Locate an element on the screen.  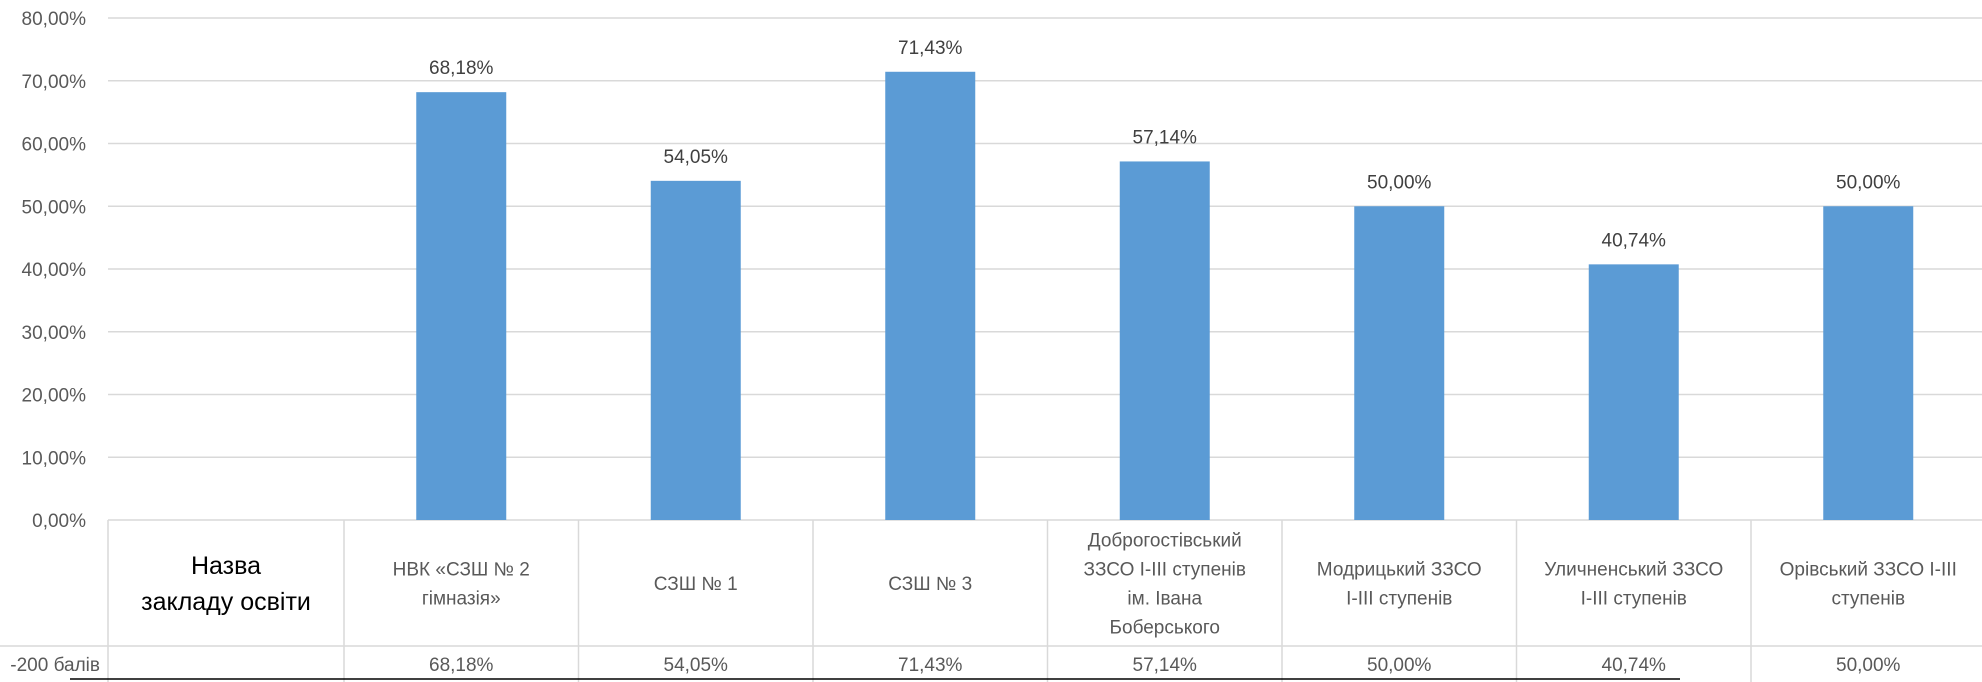
category-label: НВК «СЗШ № 2 is located at coordinates (461, 570).